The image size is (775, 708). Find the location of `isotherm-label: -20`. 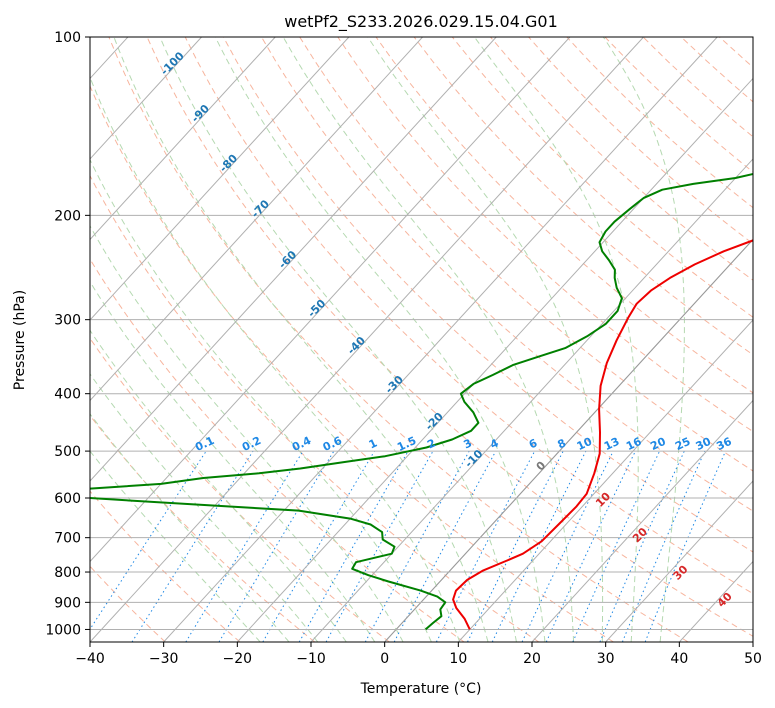

isotherm-label: -20 is located at coordinates (434, 421).